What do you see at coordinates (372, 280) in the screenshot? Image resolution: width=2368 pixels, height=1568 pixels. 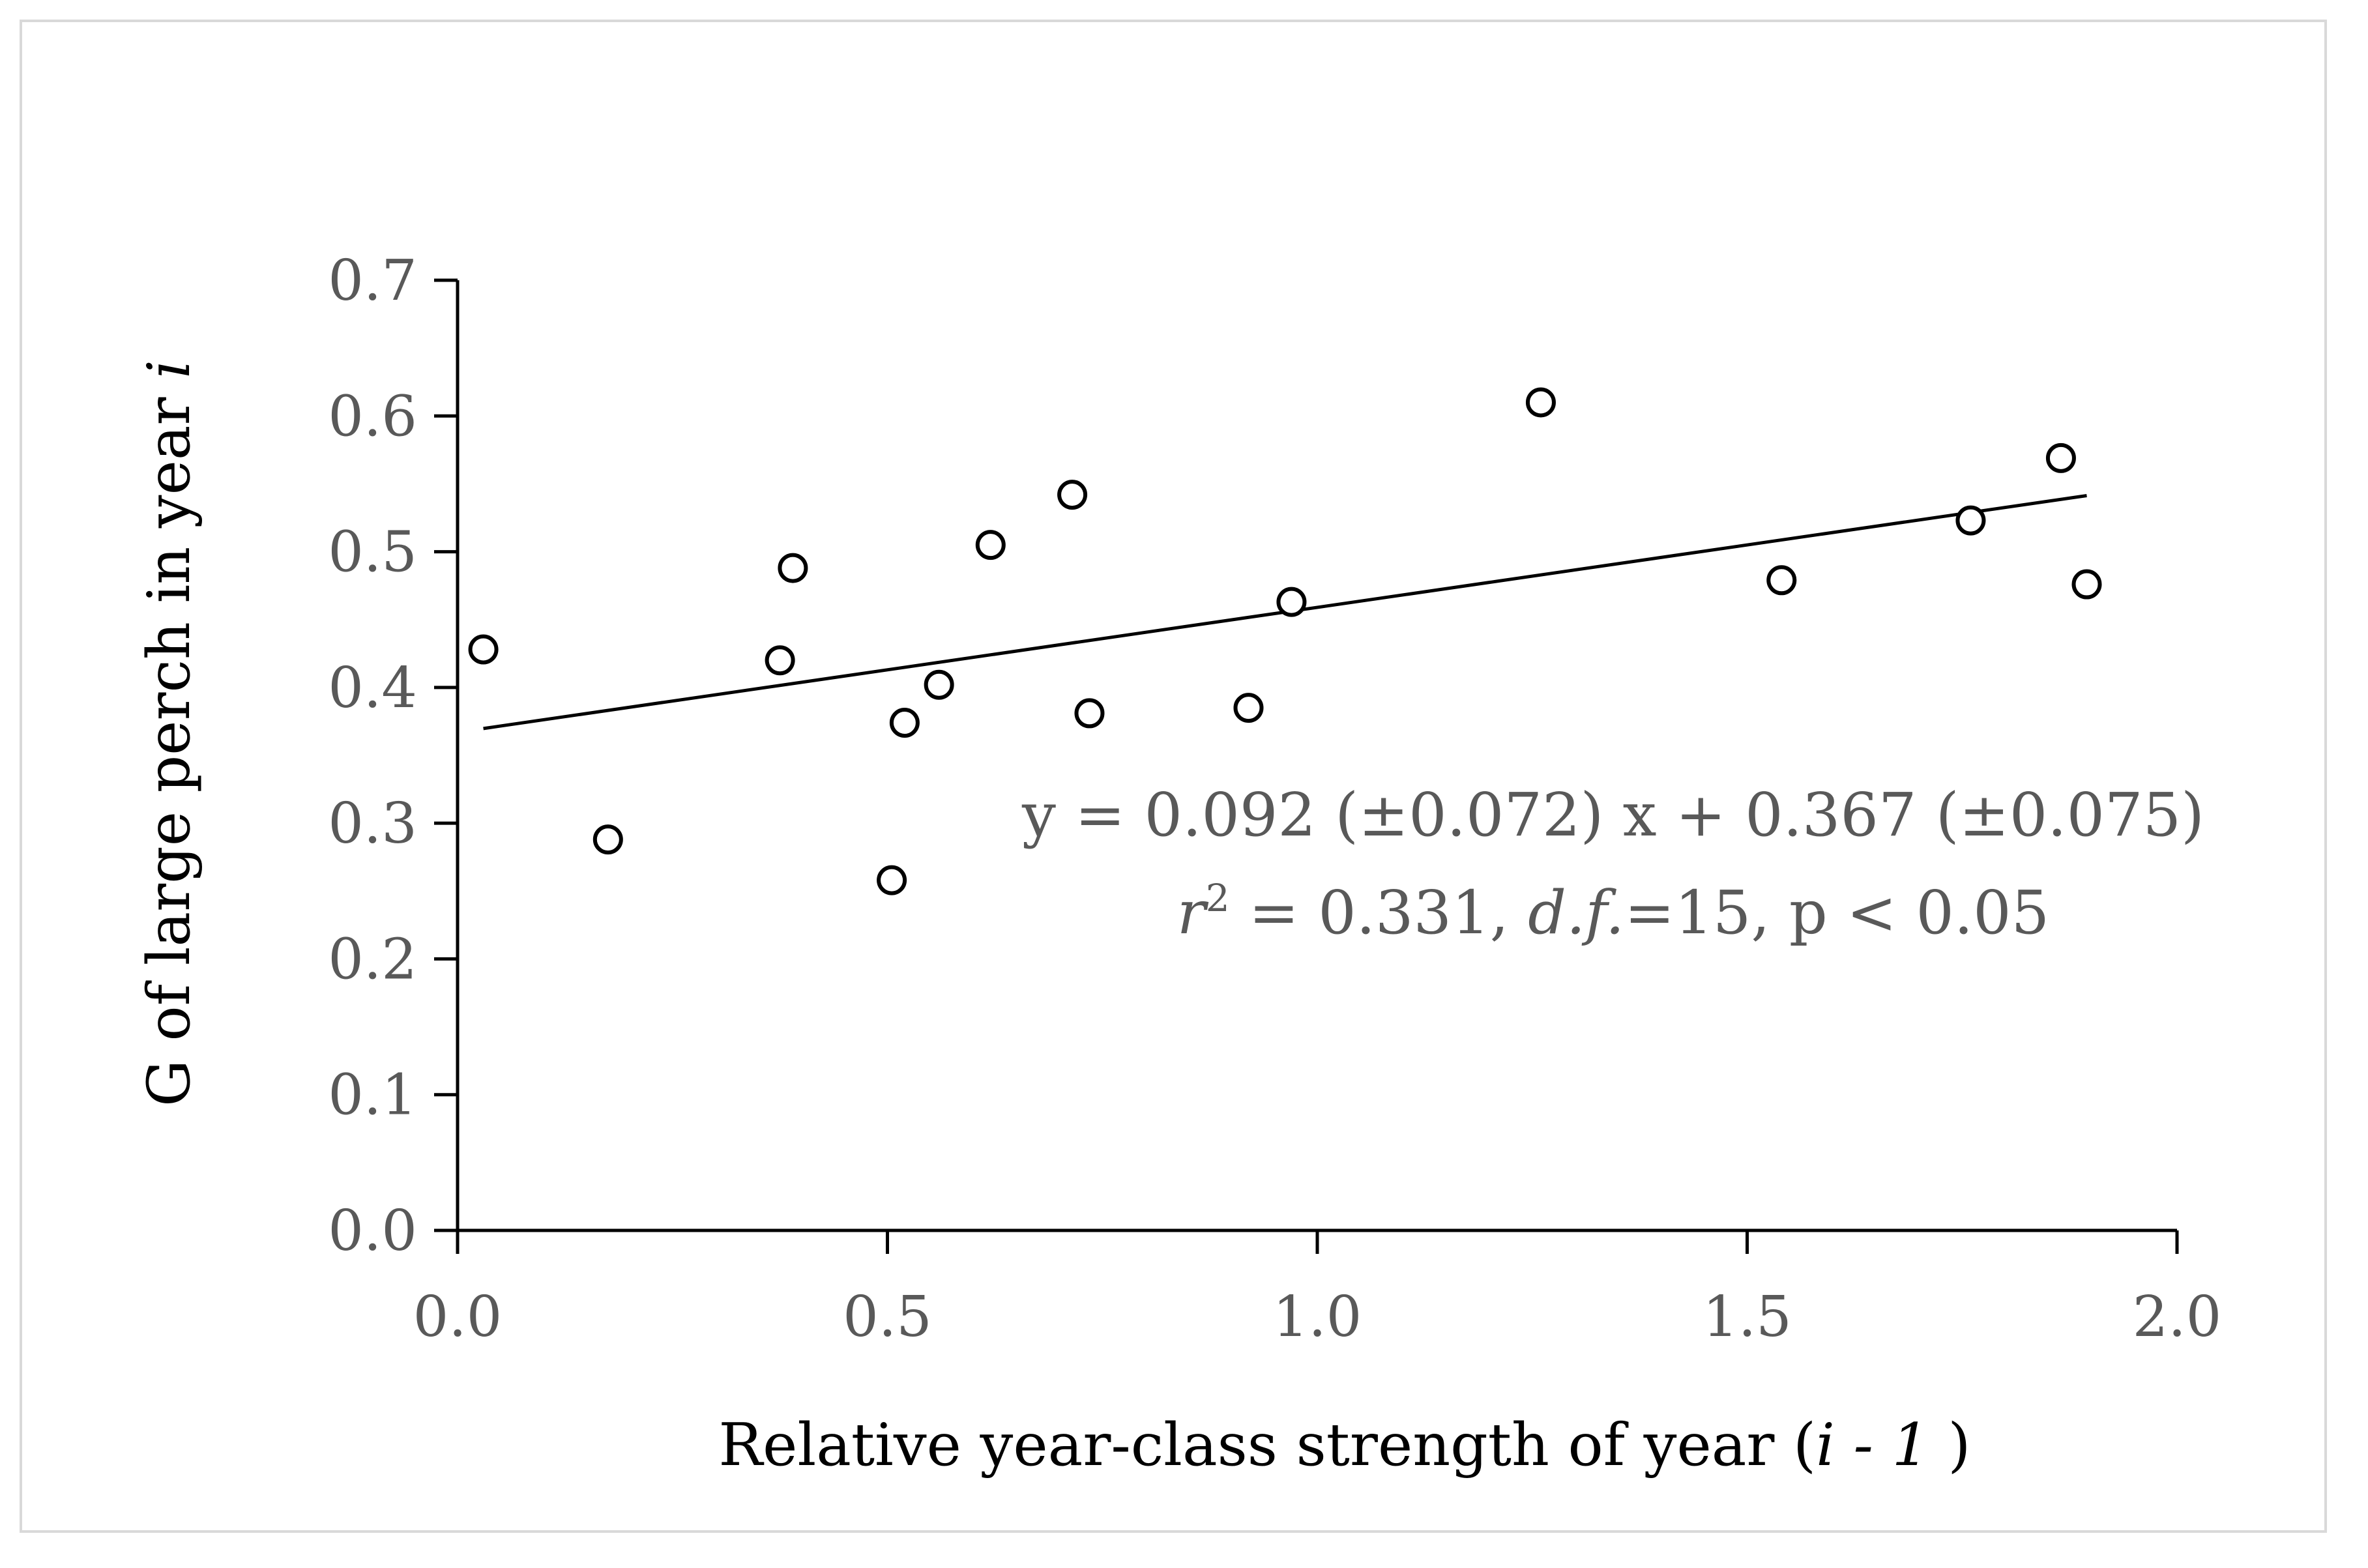 I see `y-tick-label: 0.7` at bounding box center [372, 280].